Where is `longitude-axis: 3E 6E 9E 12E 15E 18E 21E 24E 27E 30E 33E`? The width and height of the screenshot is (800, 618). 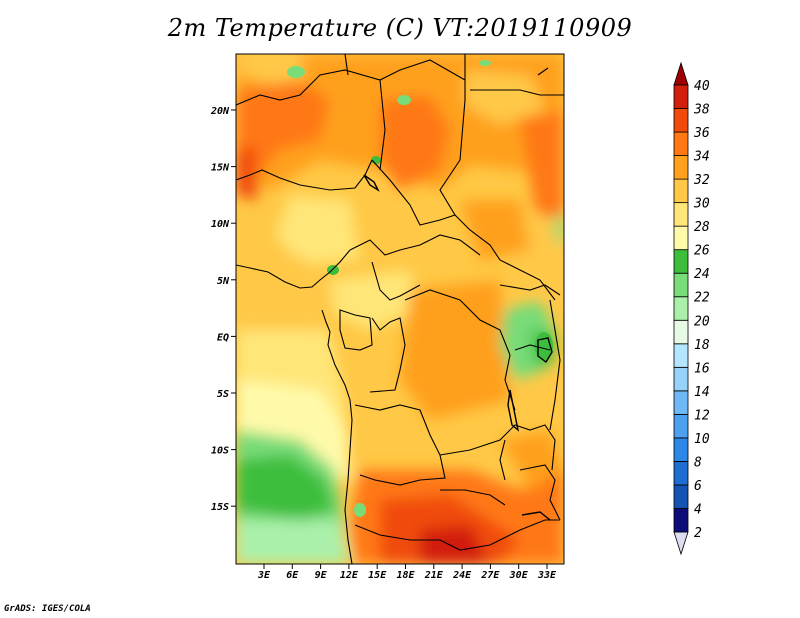
longitude-axis: 3E 6E 9E 12E 15E 18E 21E 24E 27E 30E 33E is located at coordinates (407, 572).